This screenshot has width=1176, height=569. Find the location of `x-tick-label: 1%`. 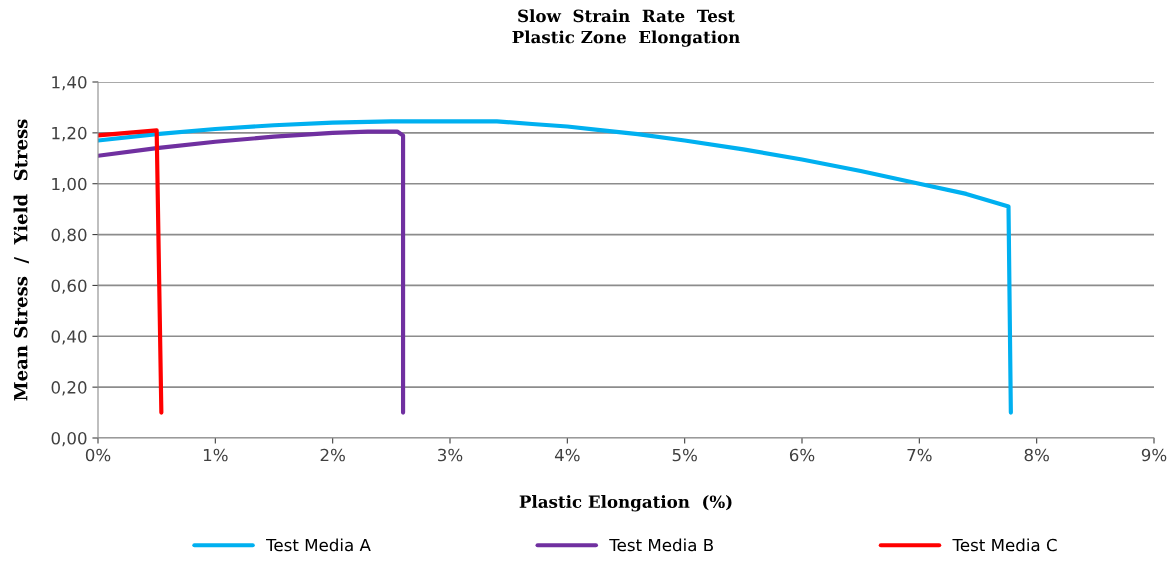

x-tick-label: 1% is located at coordinates (215, 455).